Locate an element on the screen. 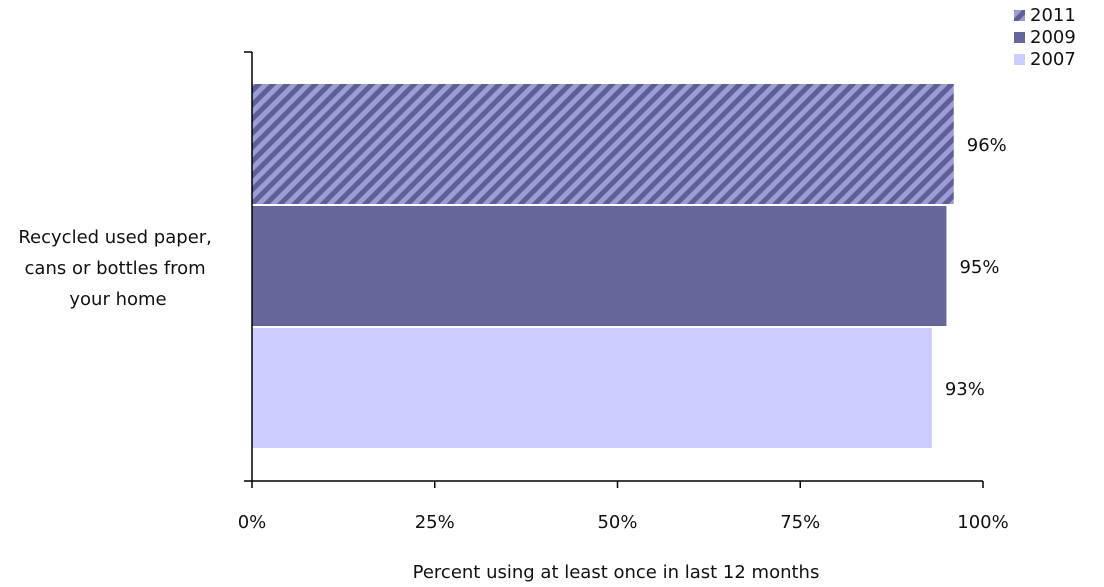 The width and height of the screenshot is (1104, 587). x-tick-label: 0% is located at coordinates (252, 522).